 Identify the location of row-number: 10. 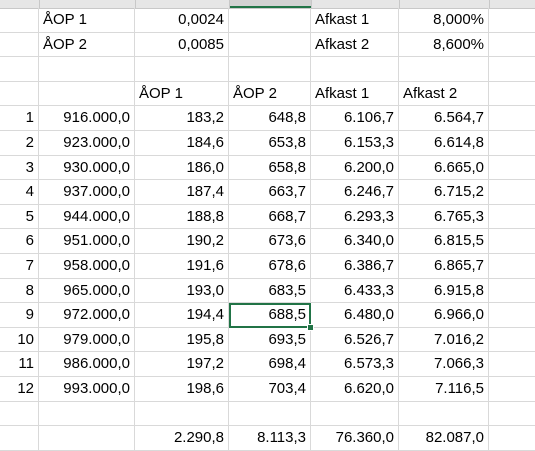
(19, 340).